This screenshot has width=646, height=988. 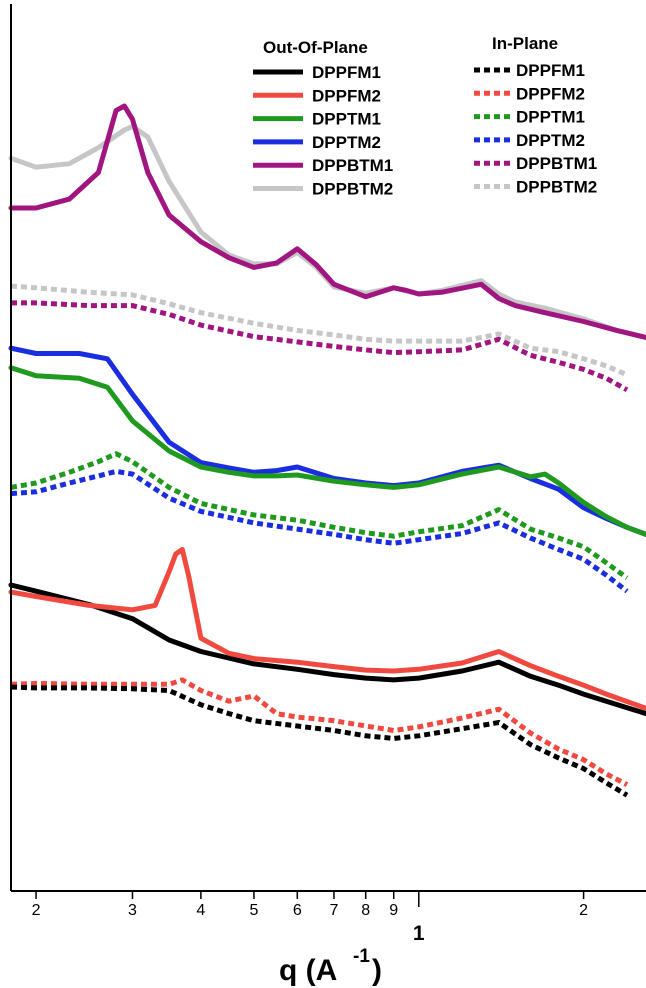 I want to click on series-line-dppfm1-out-of-plane, so click(x=327, y=649).